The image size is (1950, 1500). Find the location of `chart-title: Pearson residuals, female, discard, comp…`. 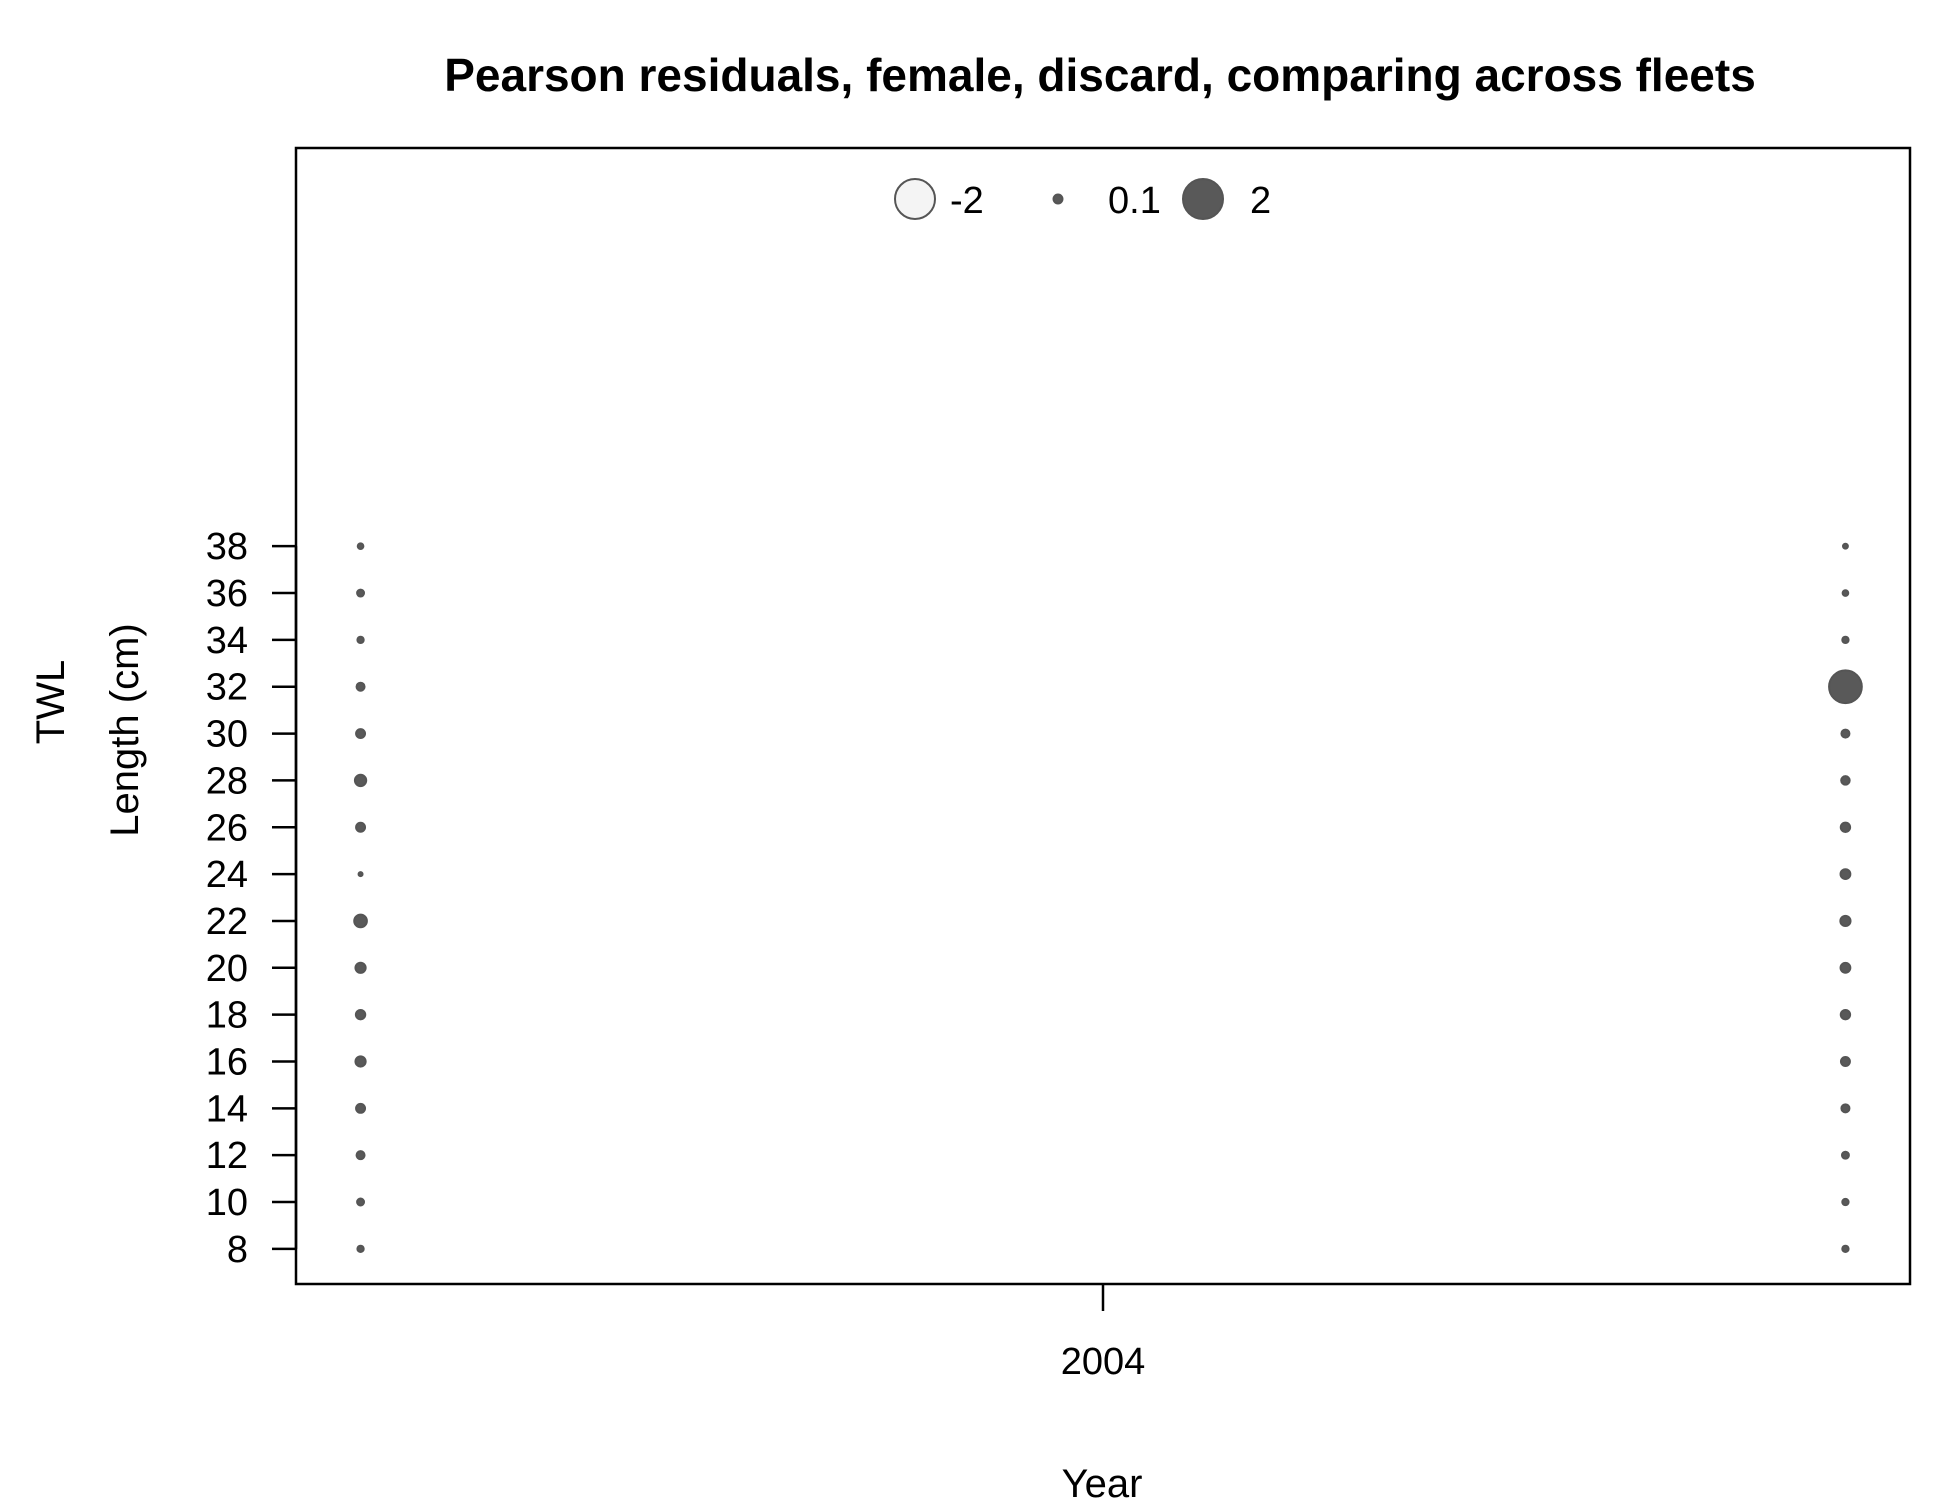

chart-title: Pearson residuals, female, discard, comp… is located at coordinates (1100, 75).